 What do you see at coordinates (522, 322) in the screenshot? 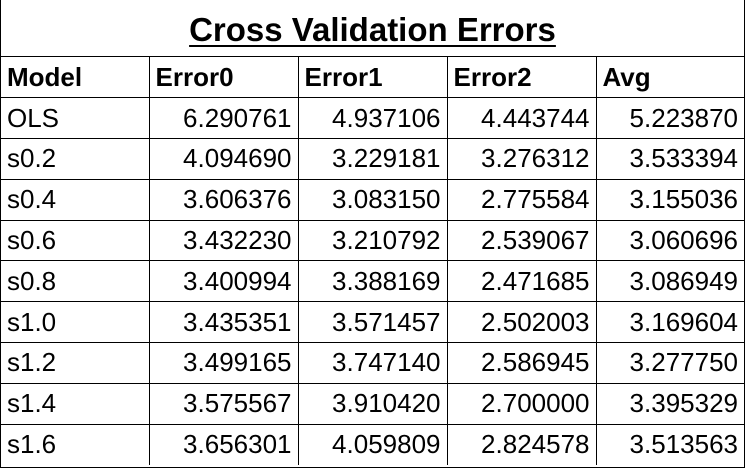
I see `cell-error2: 2.502003` at bounding box center [522, 322].